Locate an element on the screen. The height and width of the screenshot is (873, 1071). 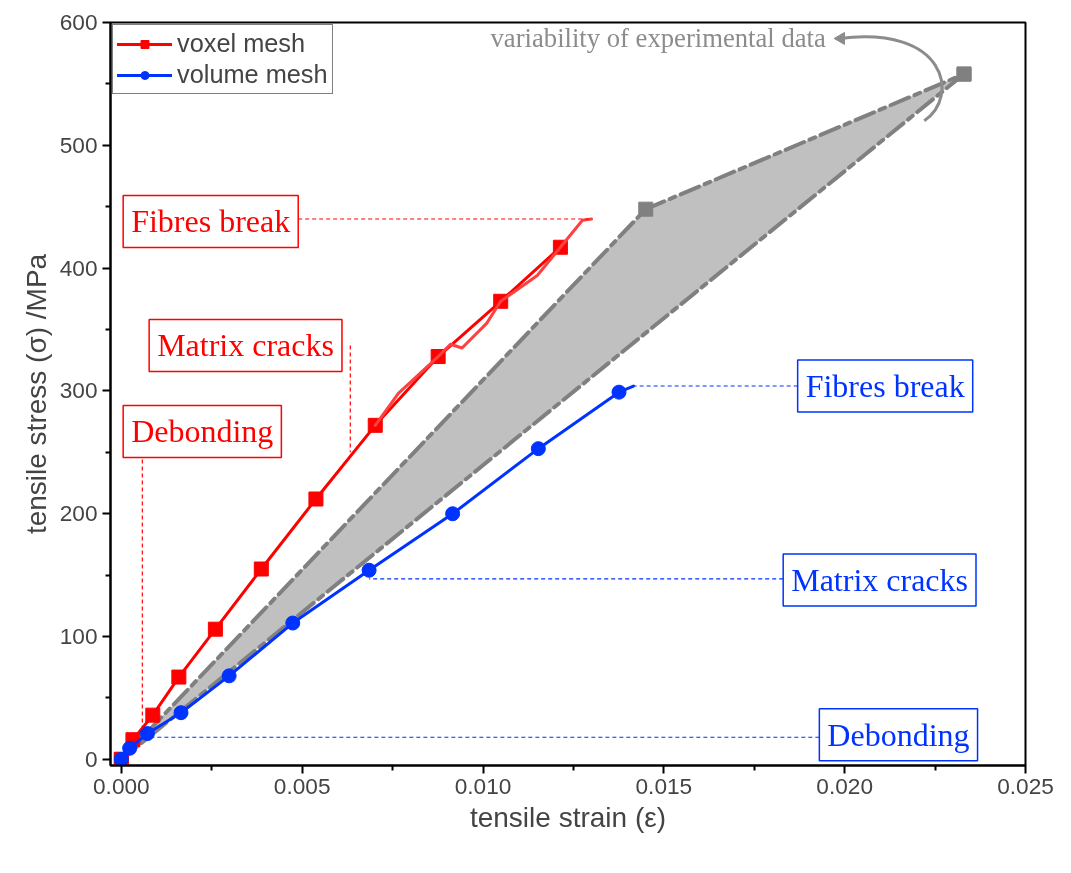
legend-label: volume mesh is located at coordinates (252, 74).